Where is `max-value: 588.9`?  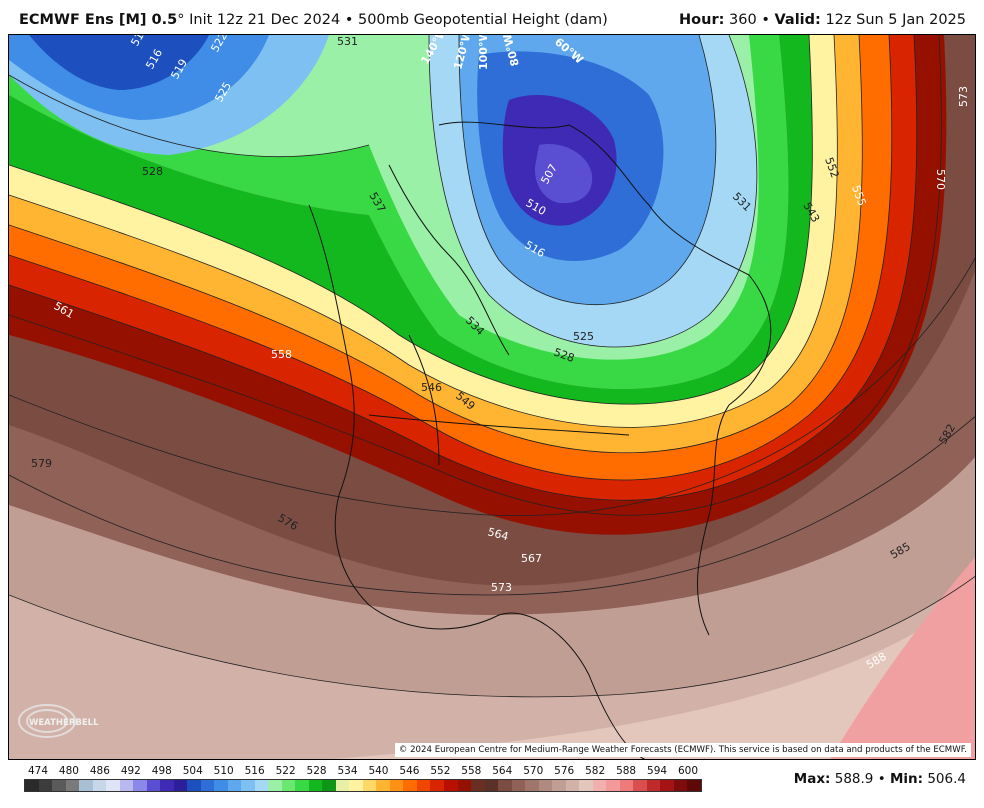 max-value: 588.9 is located at coordinates (854, 779).